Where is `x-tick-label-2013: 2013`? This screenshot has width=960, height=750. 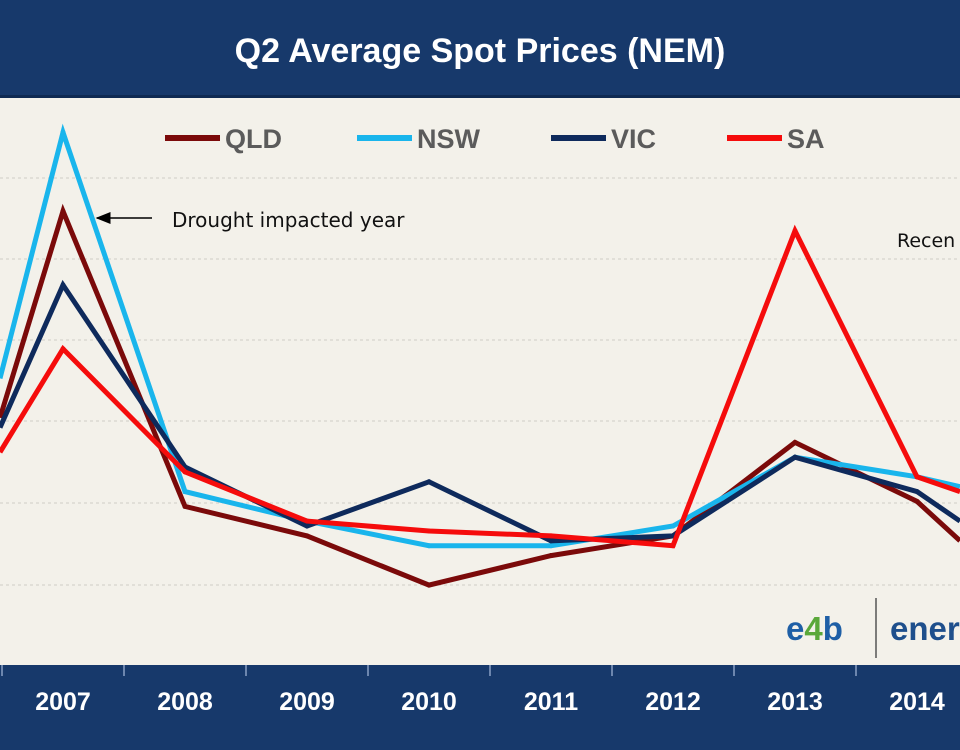 x-tick-label-2013: 2013 is located at coordinates (795, 702).